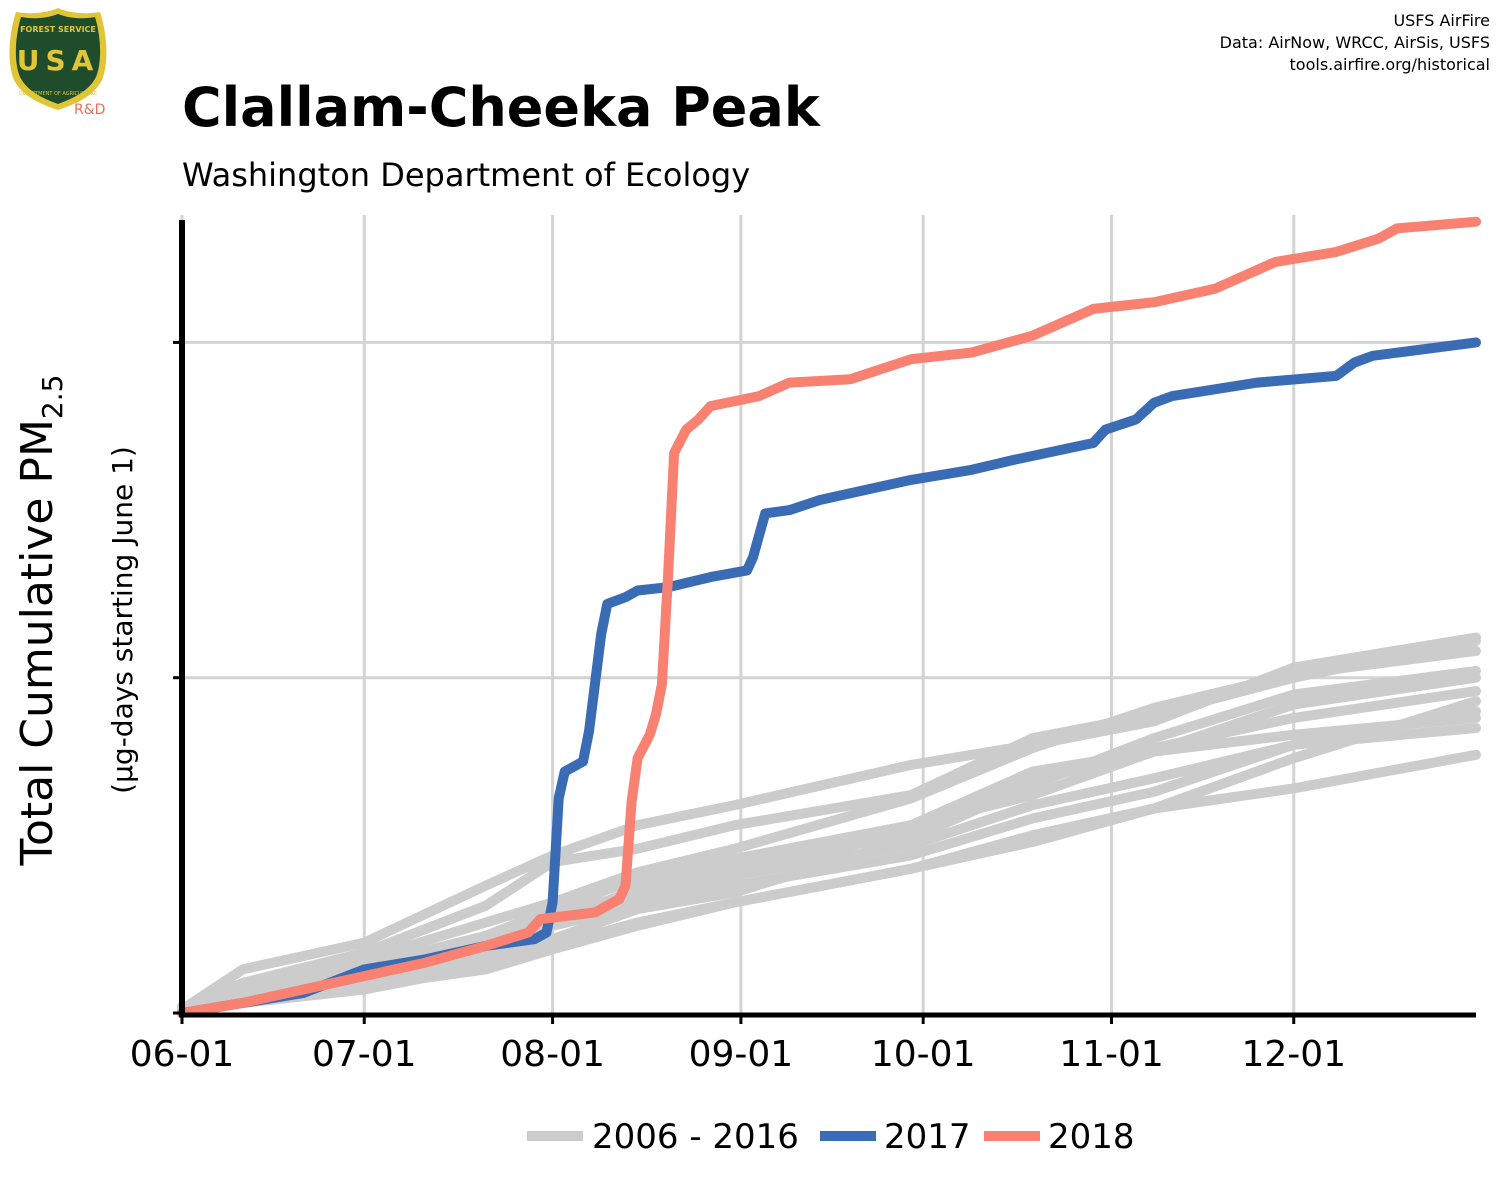 This screenshot has width=1500, height=1204. What do you see at coordinates (501, 107) in the screenshot?
I see `page-title: Clallam-Cheeka Peak` at bounding box center [501, 107].